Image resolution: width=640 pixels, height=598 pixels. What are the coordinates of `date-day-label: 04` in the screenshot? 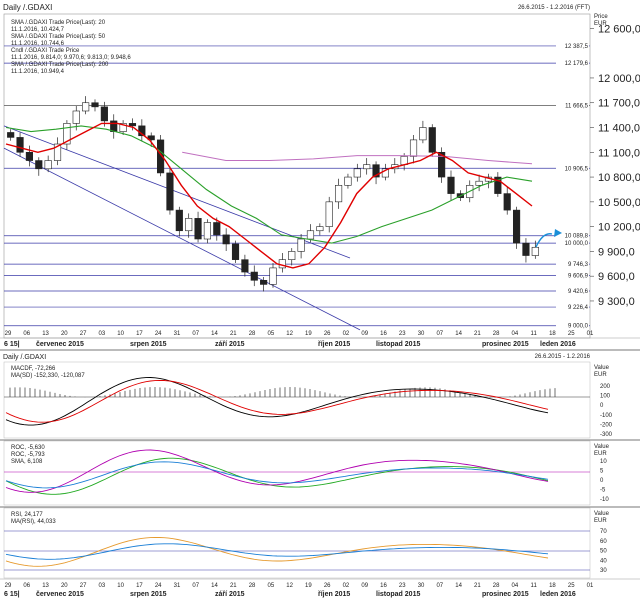 It's located at (515, 334).